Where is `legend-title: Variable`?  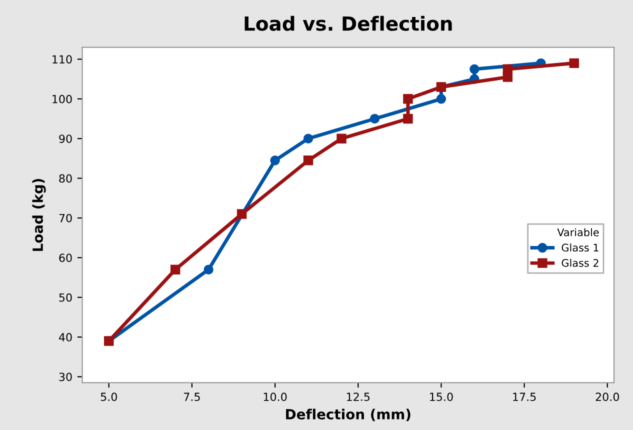 legend-title: Variable is located at coordinates (578, 232).